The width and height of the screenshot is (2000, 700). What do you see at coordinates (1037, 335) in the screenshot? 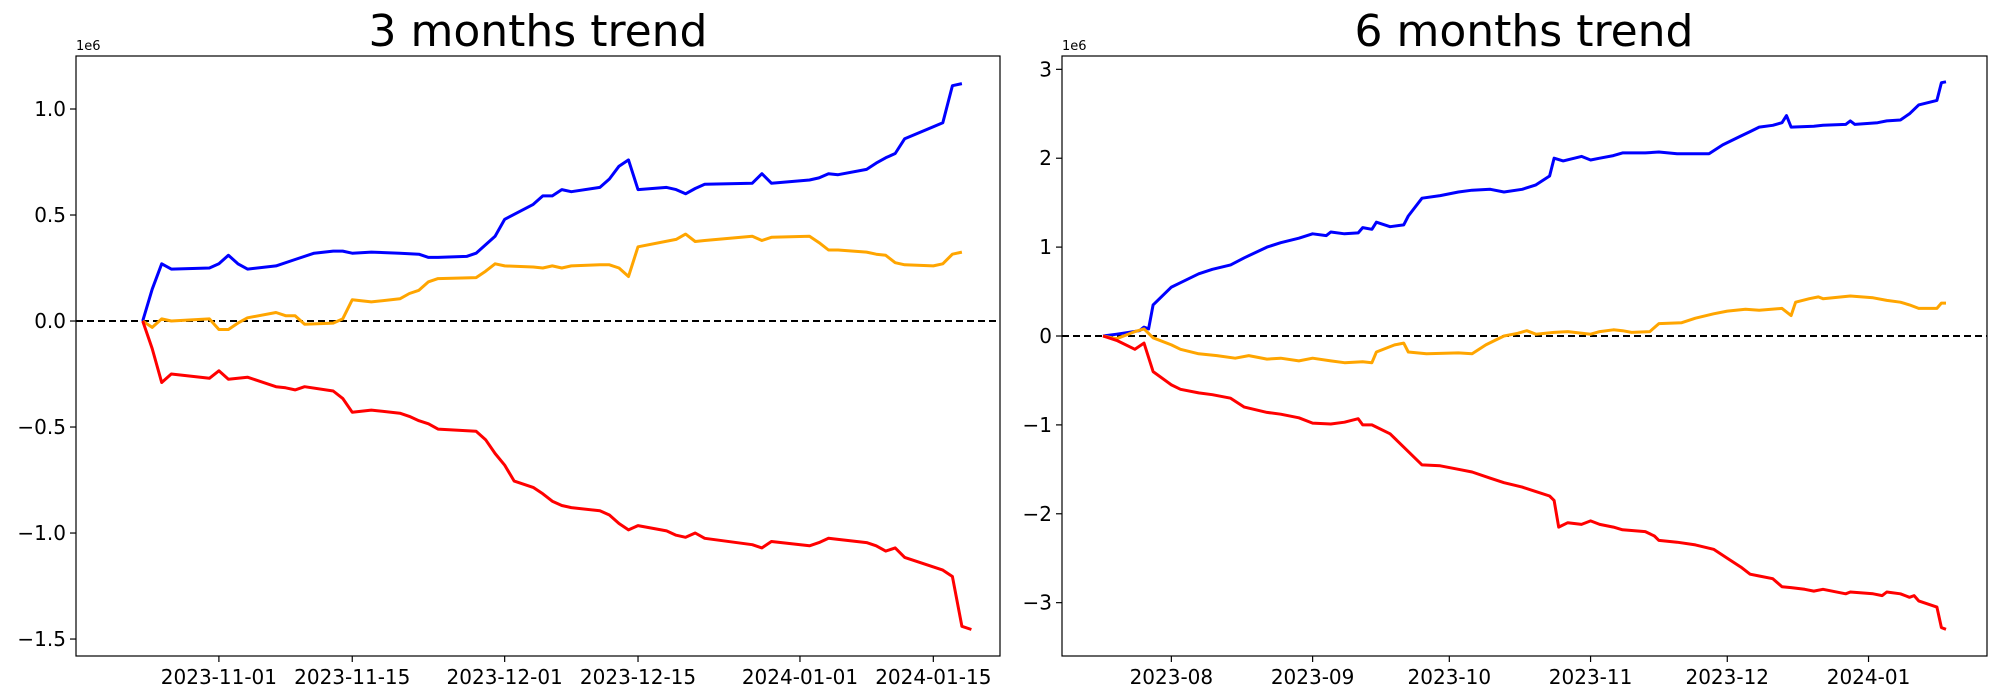
I see `y-axis: 3 2 1 0 −1 −2 −3` at bounding box center [1037, 335].